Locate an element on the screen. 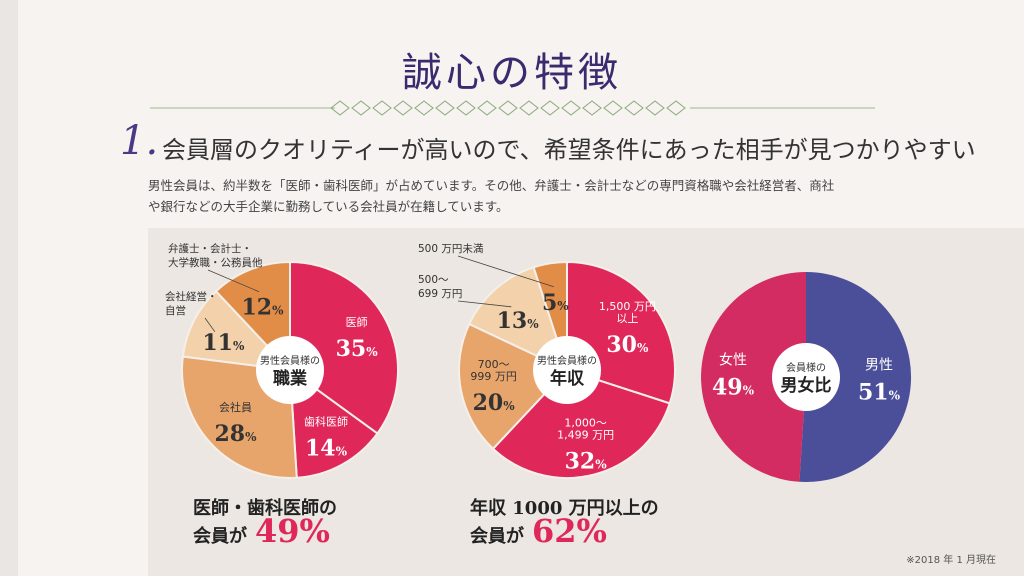 Image resolution: width=1024 pixels, height=576 pixels. intro-line-2: や銀行などの大手企業に勤務している会社員が在籍しています。 is located at coordinates (328, 206).